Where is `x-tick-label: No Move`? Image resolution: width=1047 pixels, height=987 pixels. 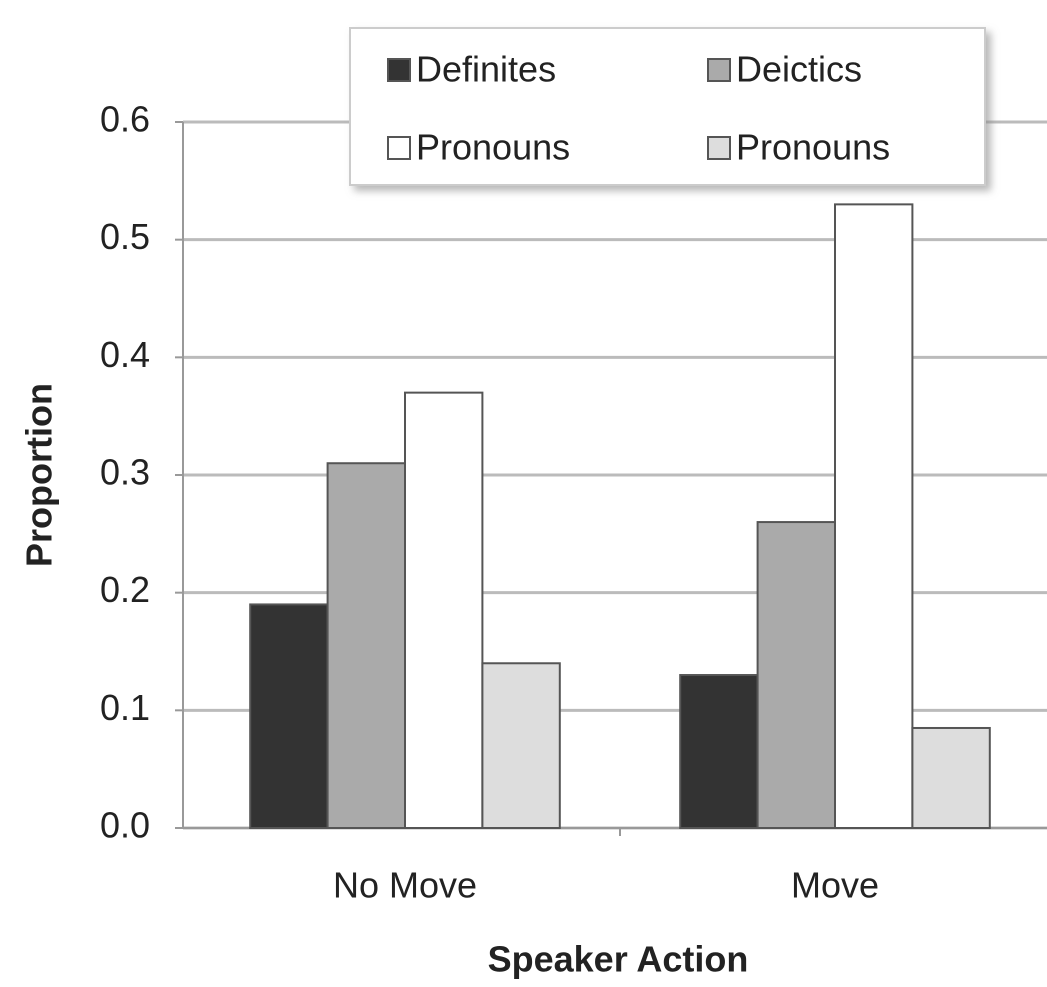 x-tick-label: No Move is located at coordinates (405, 885).